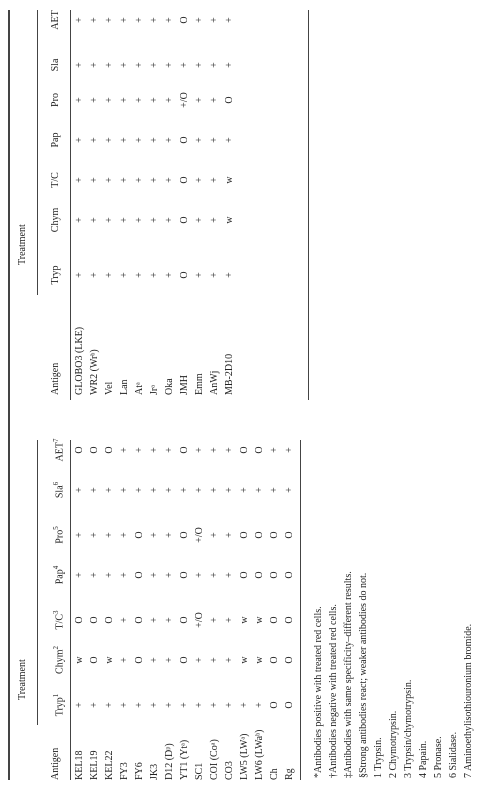 The width and height of the screenshot is (481, 792). Describe the element at coordinates (214, 759) in the screenshot. I see `row-label: COI (Coᵃ)` at that location.